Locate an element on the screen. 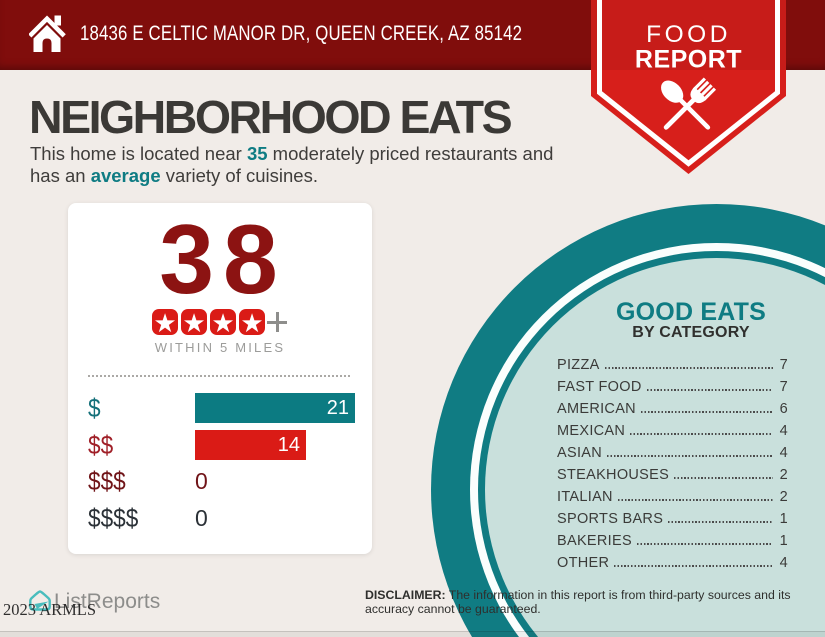 The height and width of the screenshot is (637, 825). svg-text: REPORT is located at coordinates (688, 60).